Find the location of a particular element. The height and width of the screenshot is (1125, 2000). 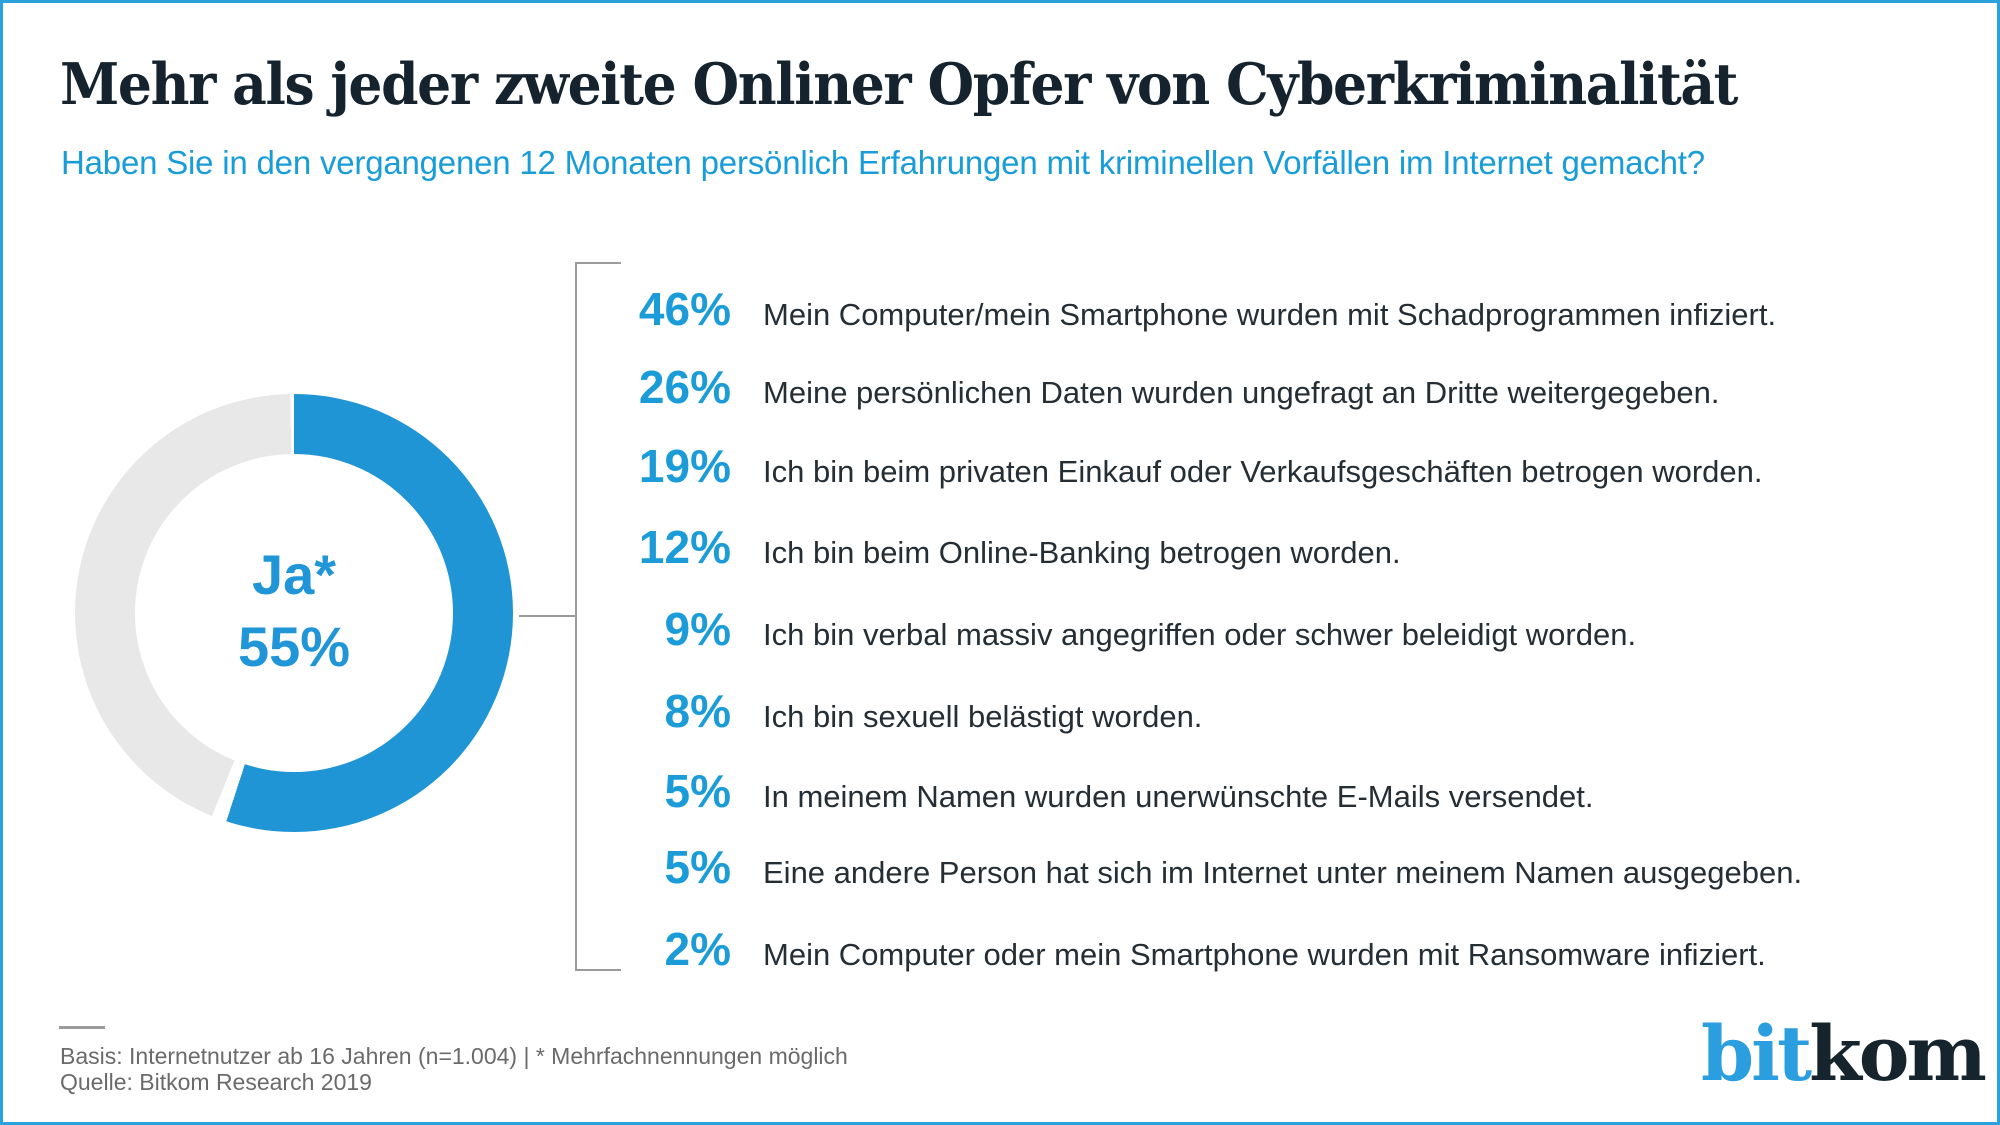

bitkom-logo: bitkom is located at coordinates (1844, 1054).